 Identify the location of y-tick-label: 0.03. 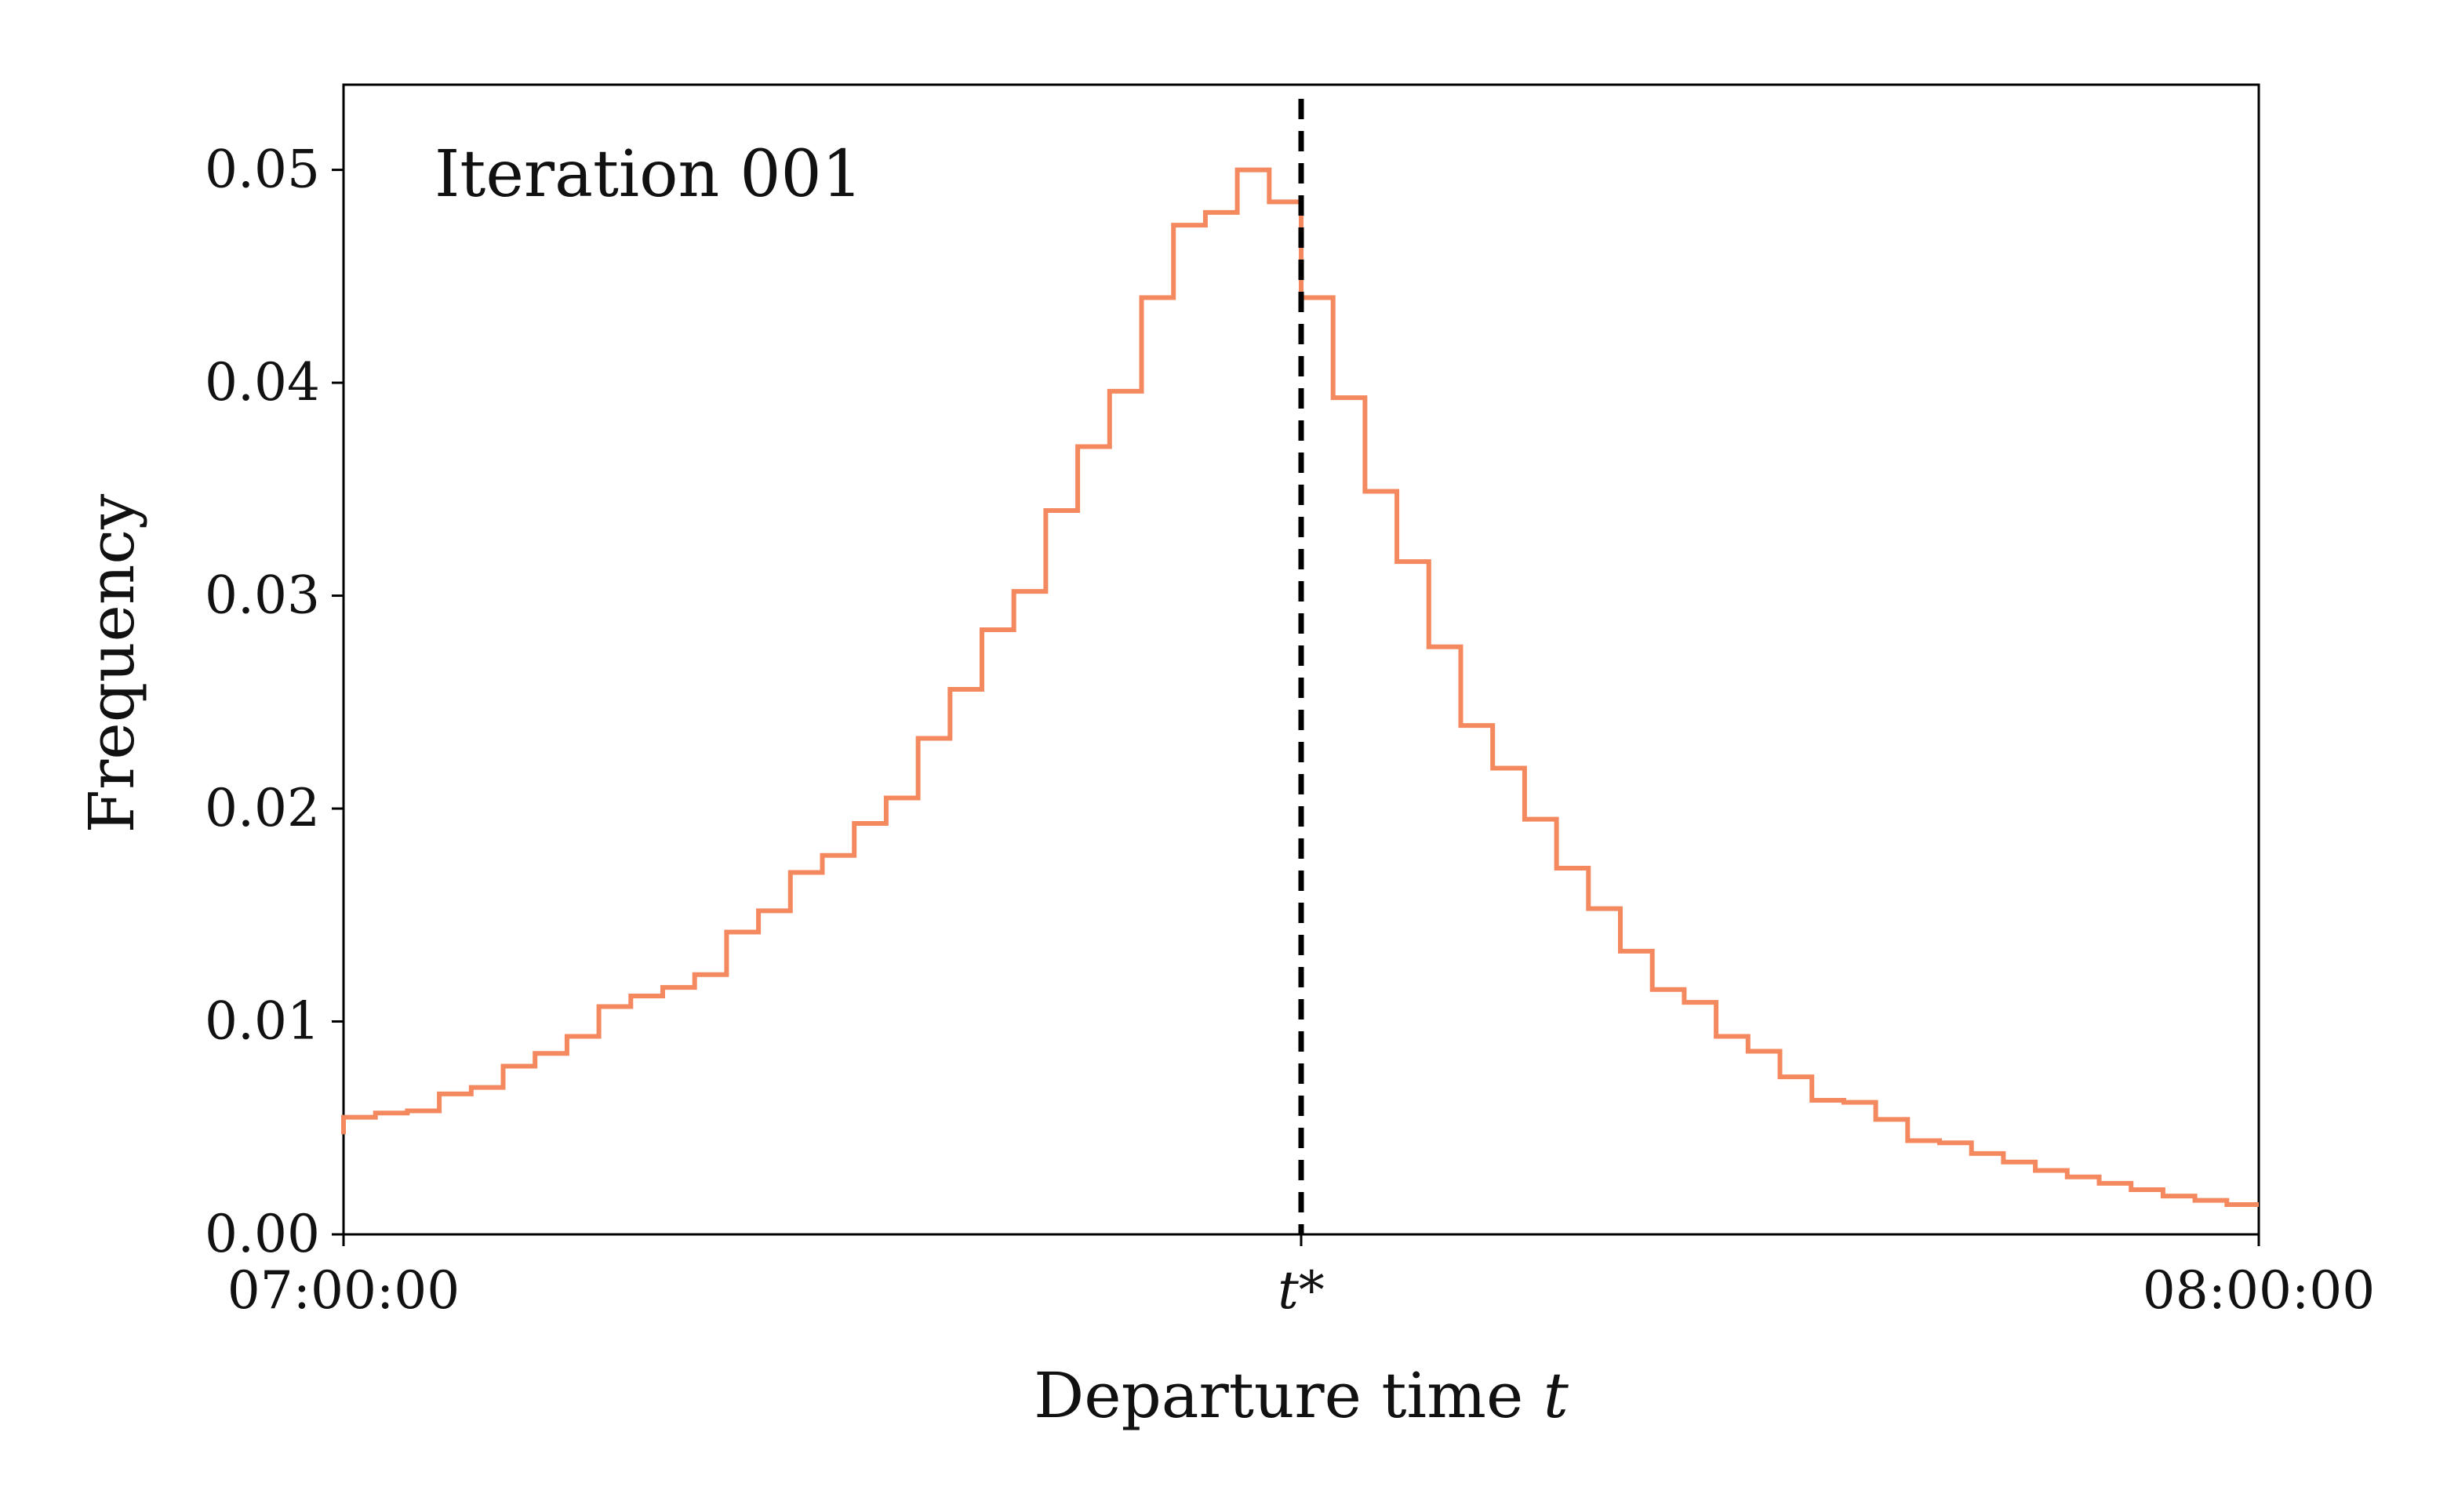
(263, 595).